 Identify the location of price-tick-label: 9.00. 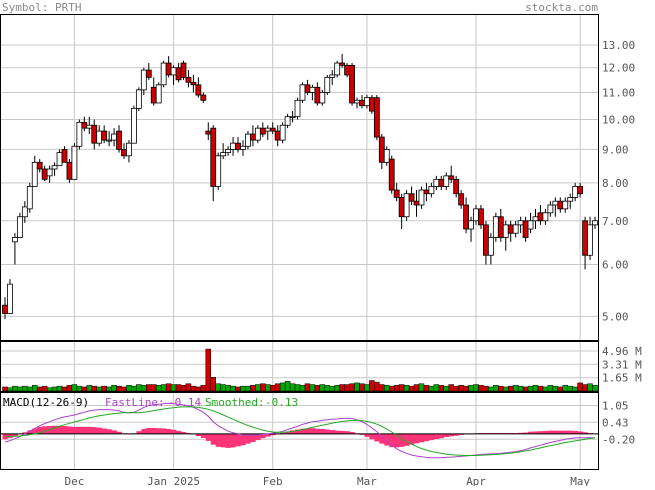
(615, 149).